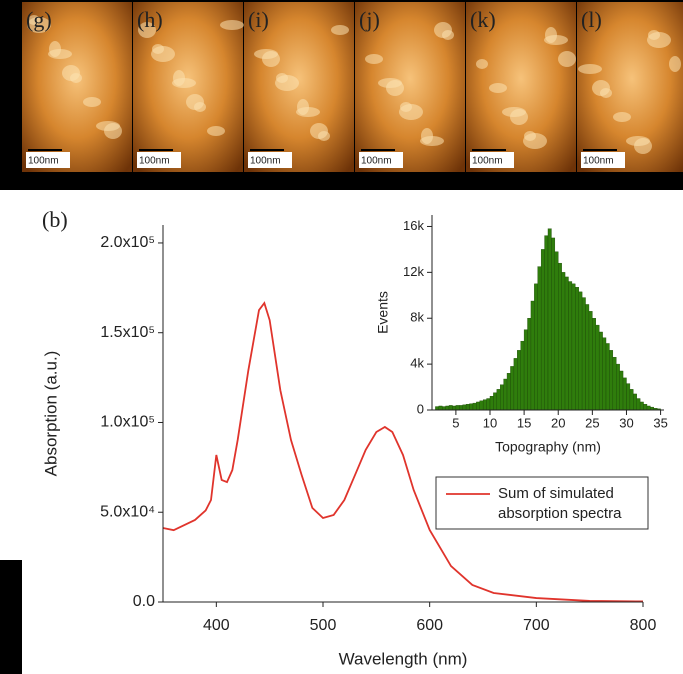 This screenshot has width=683, height=674. Describe the element at coordinates (403, 658) in the screenshot. I see `x-axis-label: Wavelength (nm)` at that location.